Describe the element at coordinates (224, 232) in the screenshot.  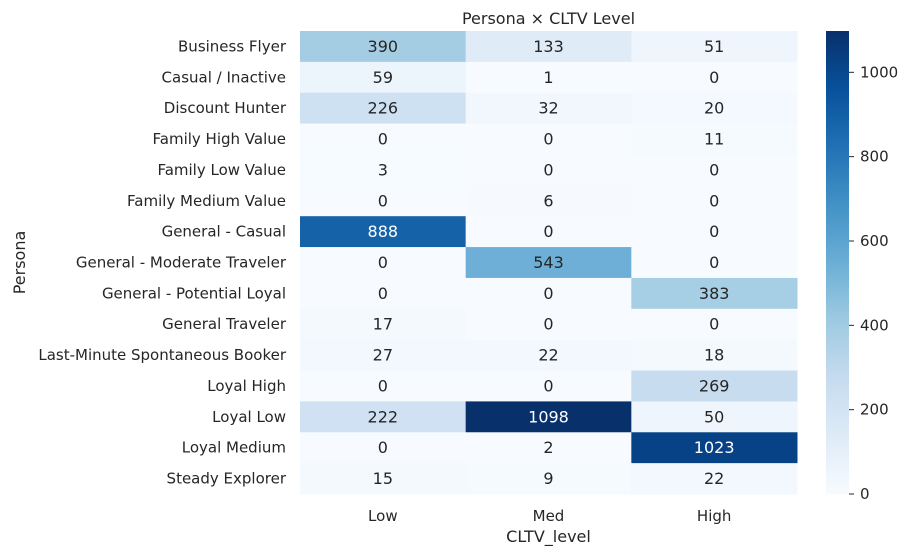
I see `y-tick-label: General - Casual` at that location.